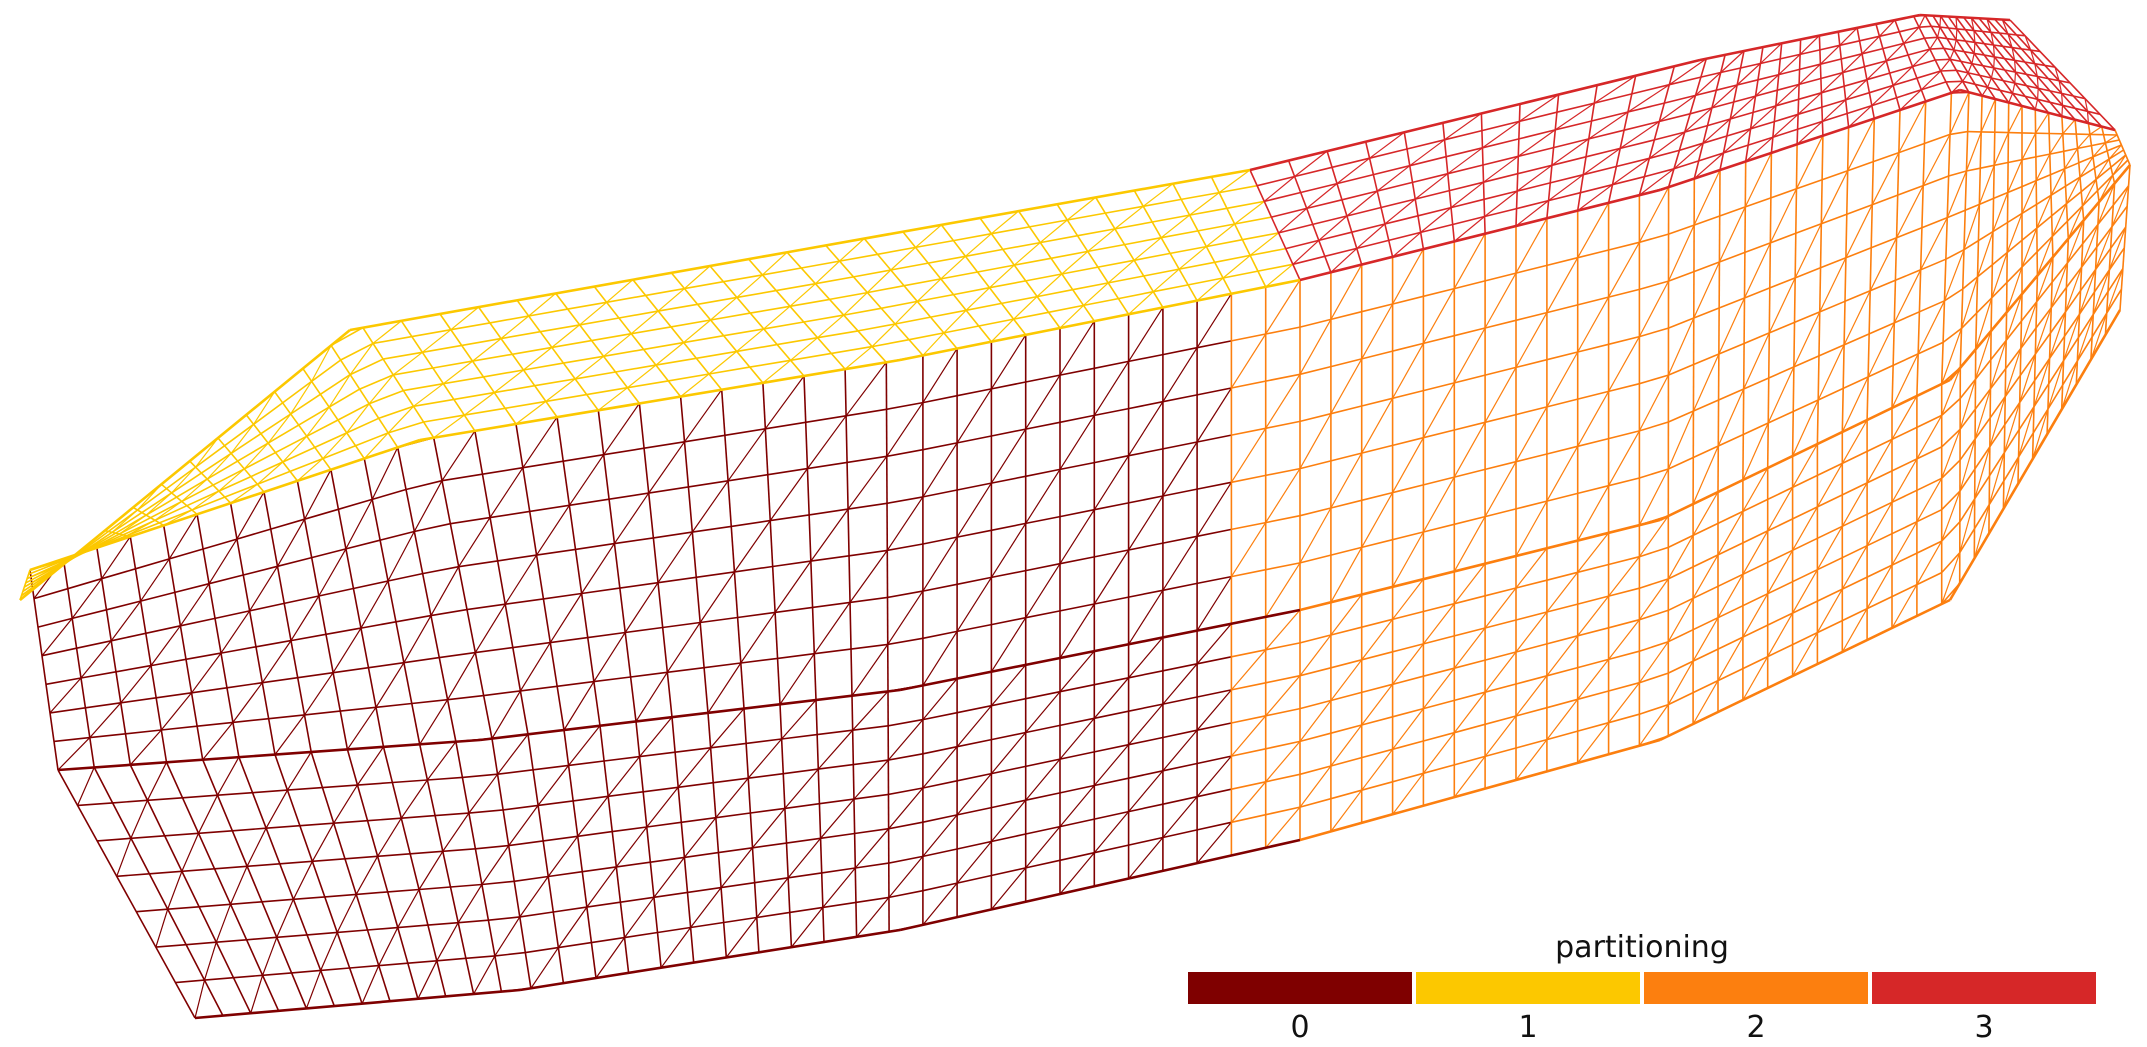 Image resolution: width=2147 pixels, height=1047 pixels. What do you see at coordinates (1984, 1027) in the screenshot?
I see `legend-tick-3: 3` at bounding box center [1984, 1027].